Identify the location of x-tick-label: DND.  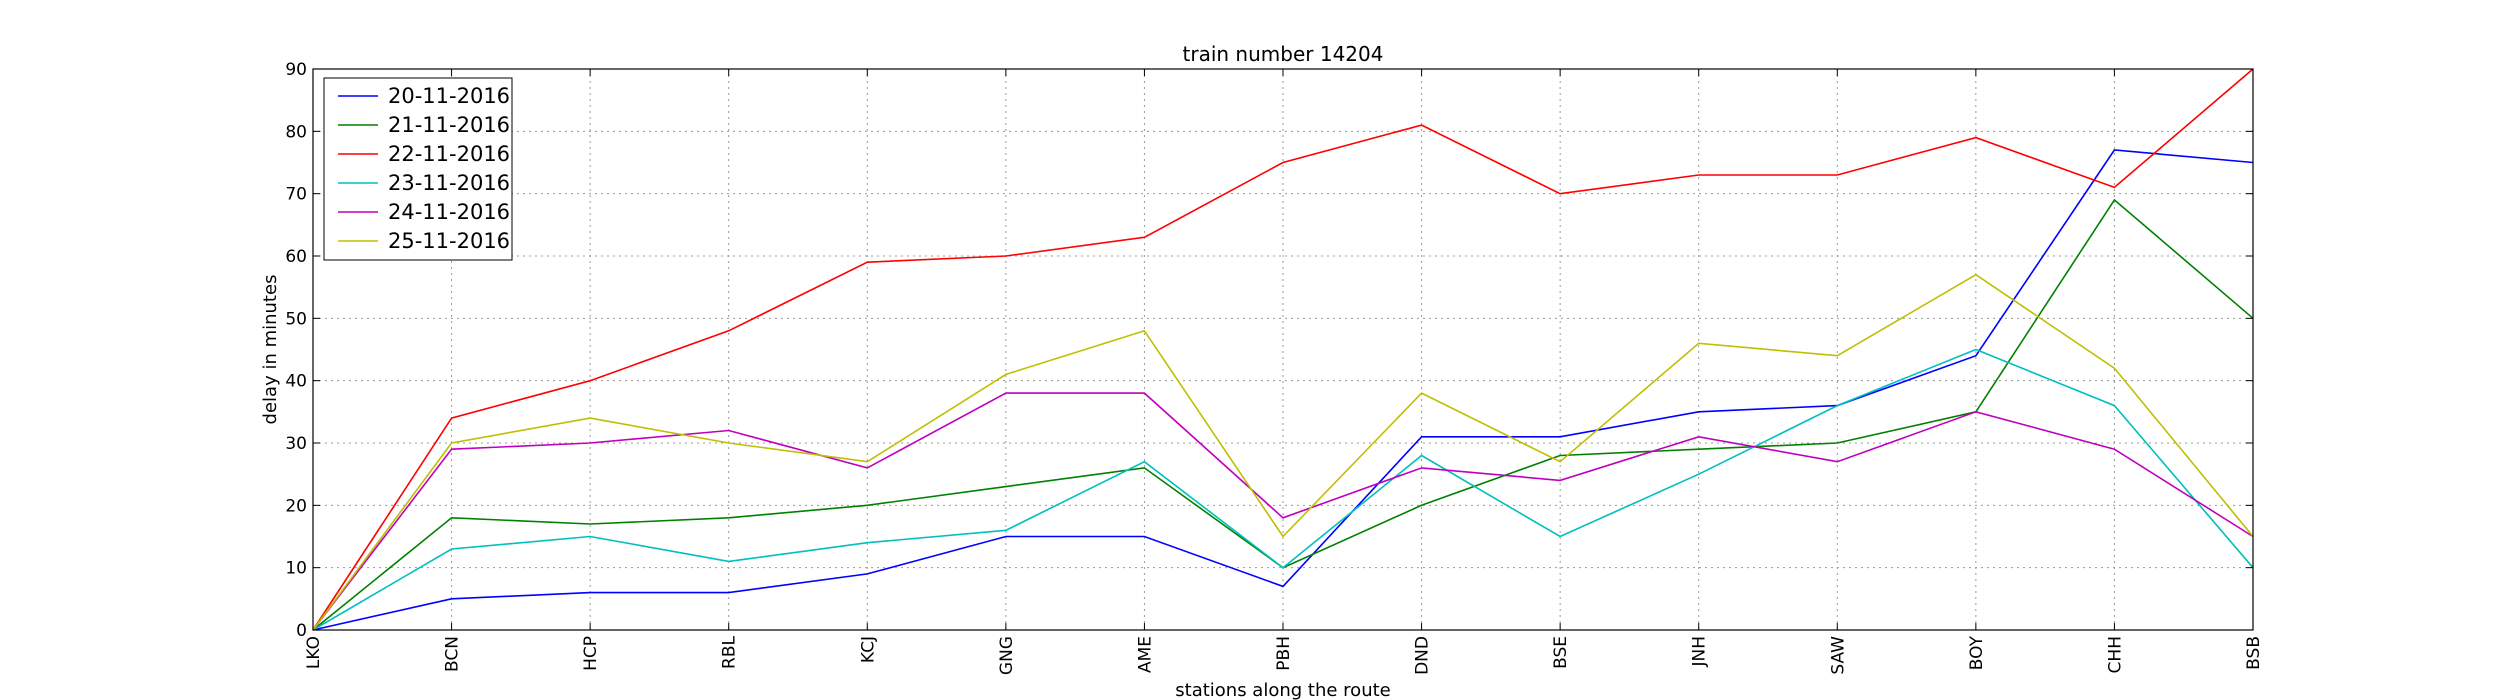
(1423, 655).